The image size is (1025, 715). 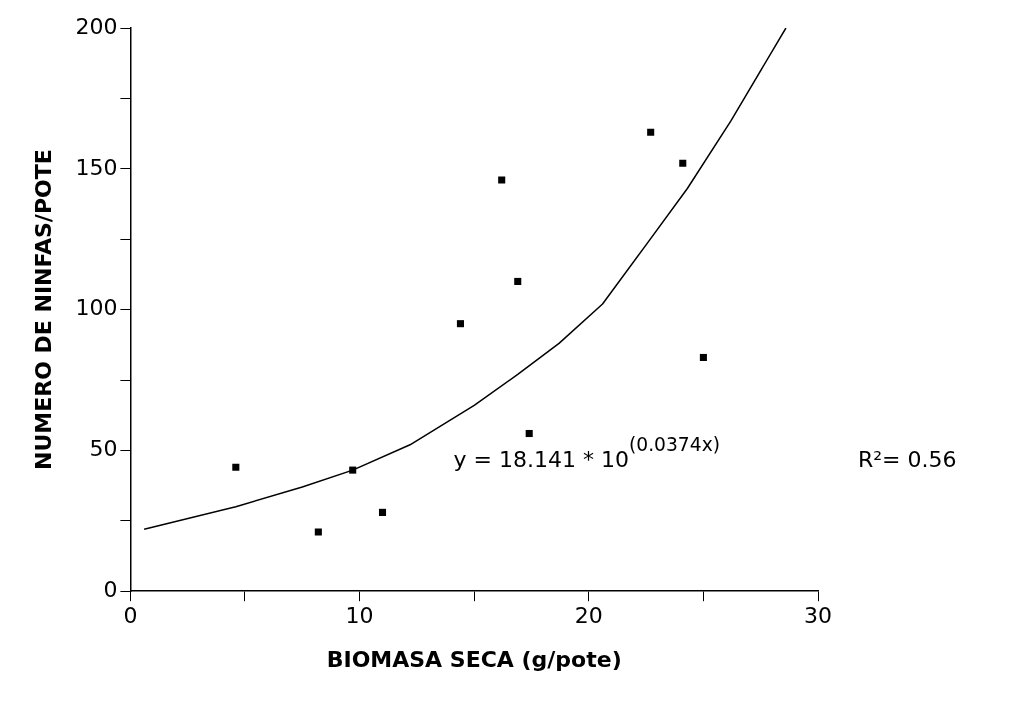 What do you see at coordinates (96, 308) in the screenshot?
I see `y-tick-label: 100` at bounding box center [96, 308].